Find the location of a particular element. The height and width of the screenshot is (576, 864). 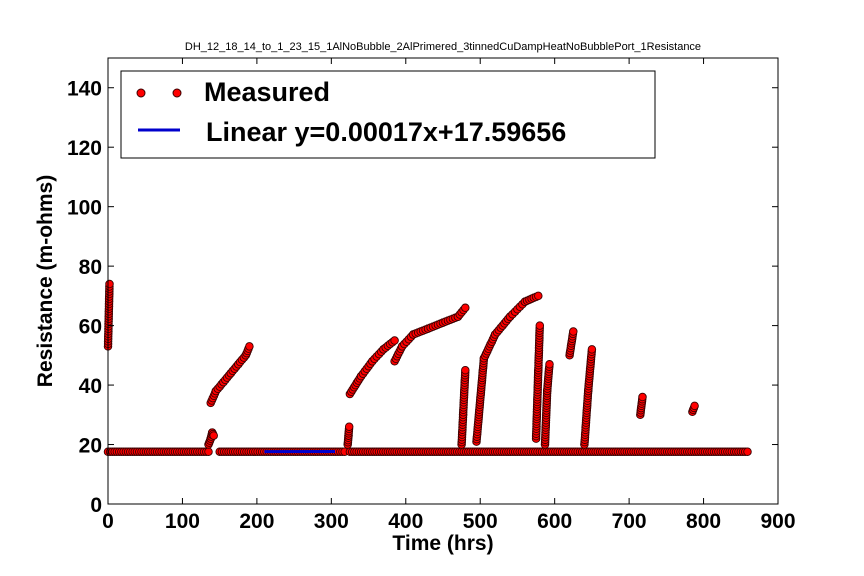

y-tick-label: 120 is located at coordinates (84, 148).